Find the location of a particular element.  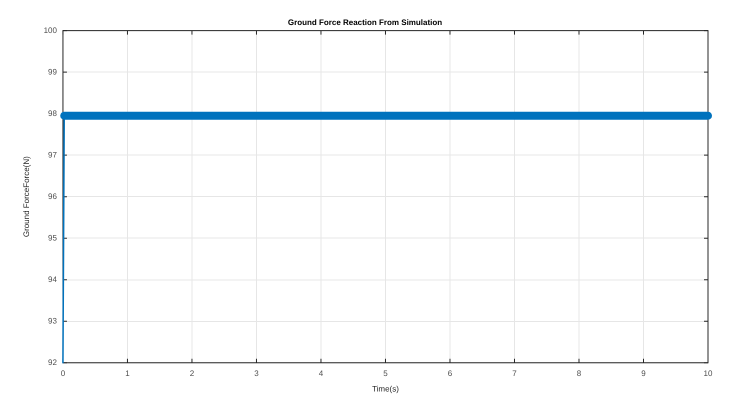

x-tick-label: 9 is located at coordinates (643, 373).